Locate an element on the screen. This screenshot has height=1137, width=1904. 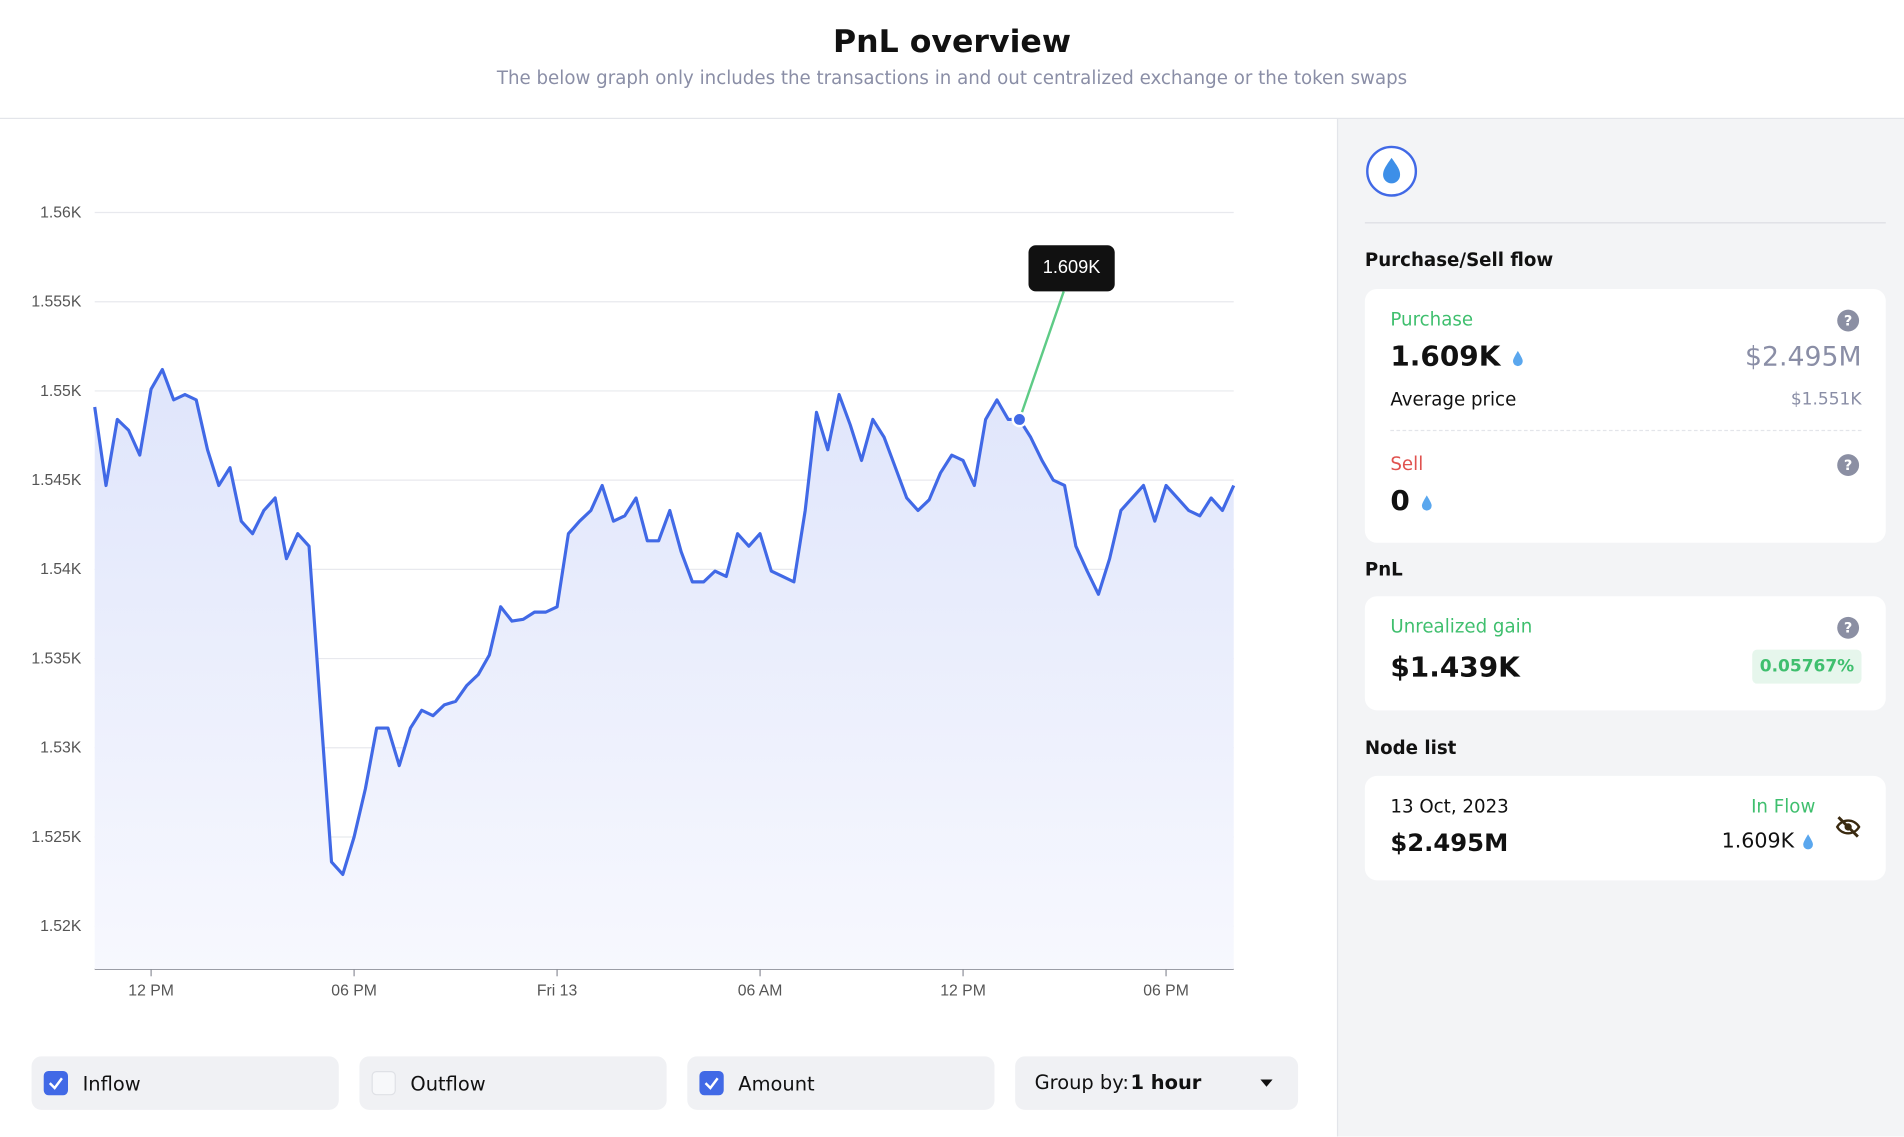
pnl-label: Unrealized gain is located at coordinates (1461, 626).